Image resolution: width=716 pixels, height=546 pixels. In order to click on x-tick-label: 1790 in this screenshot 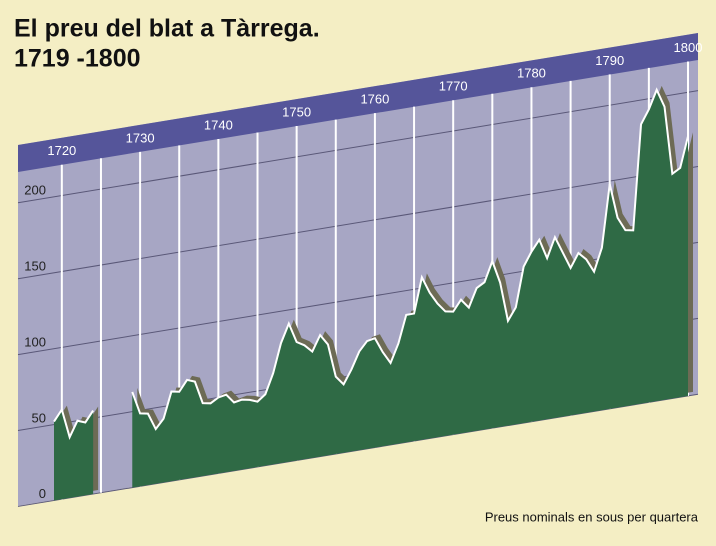, I will do `click(609, 60)`.